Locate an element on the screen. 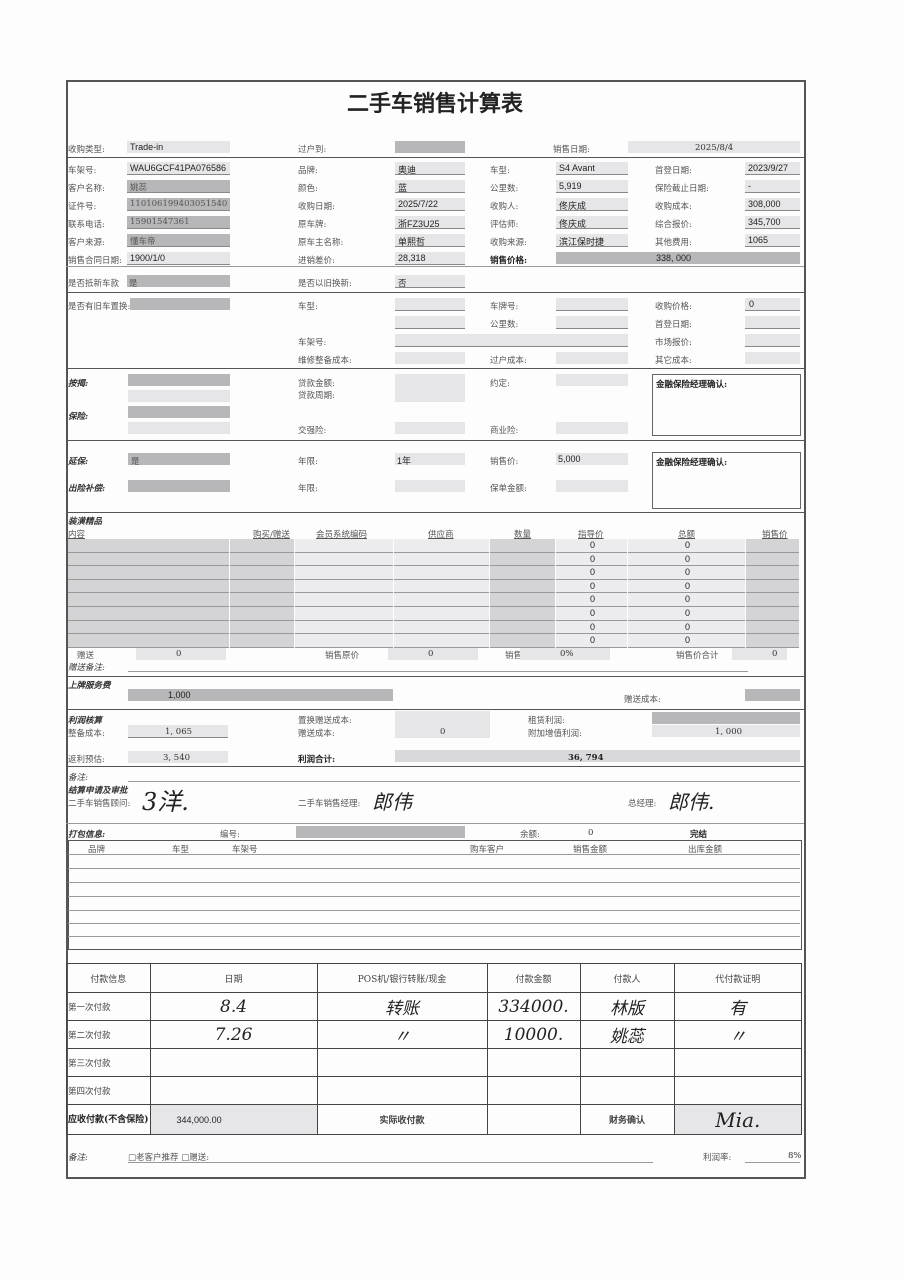 This screenshot has width=904, height=1280. id: 110106199403051540 is located at coordinates (179, 204).